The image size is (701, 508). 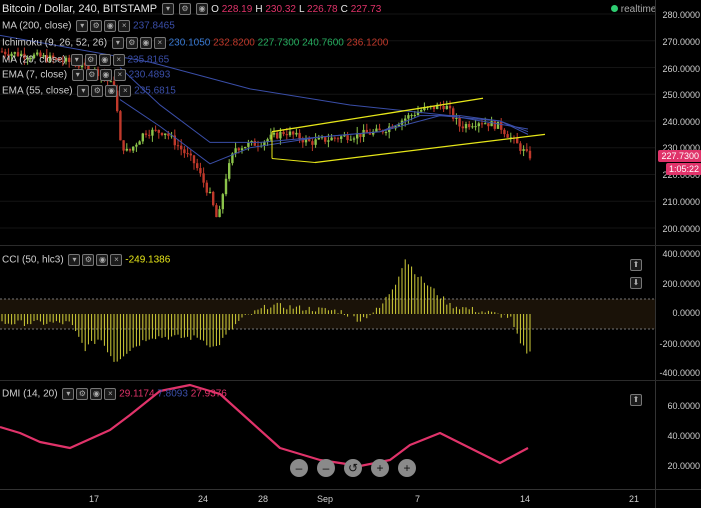 I want to click on countdown-tag: 1:05:22, so click(x=683, y=169).